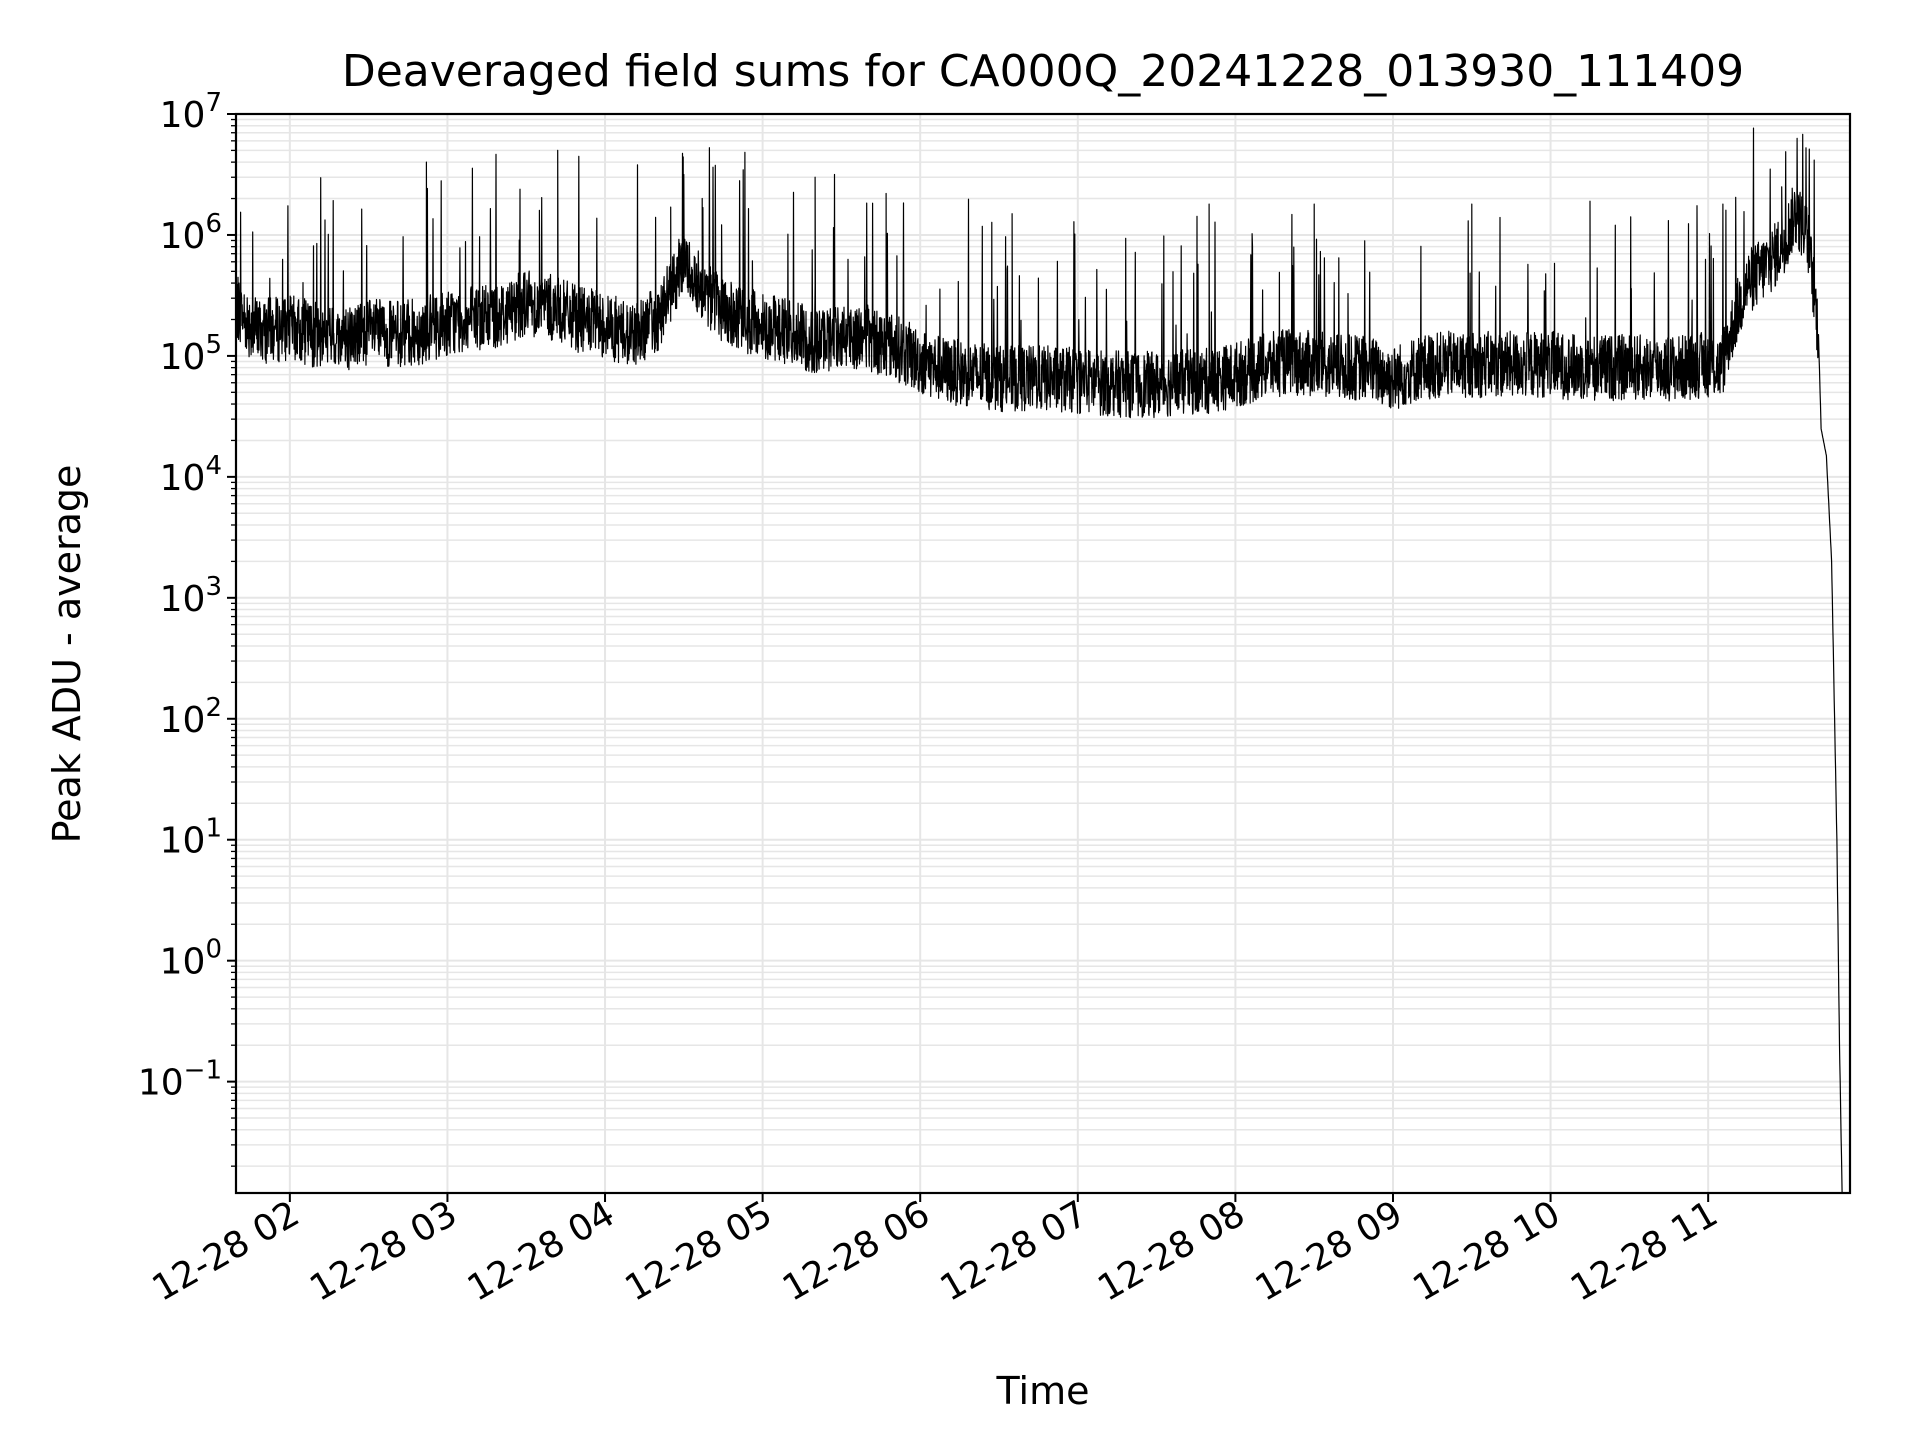 This screenshot has height=1440, width=1920. Describe the element at coordinates (191, 717) in the screenshot. I see `y-tick-label: 10²` at that location.